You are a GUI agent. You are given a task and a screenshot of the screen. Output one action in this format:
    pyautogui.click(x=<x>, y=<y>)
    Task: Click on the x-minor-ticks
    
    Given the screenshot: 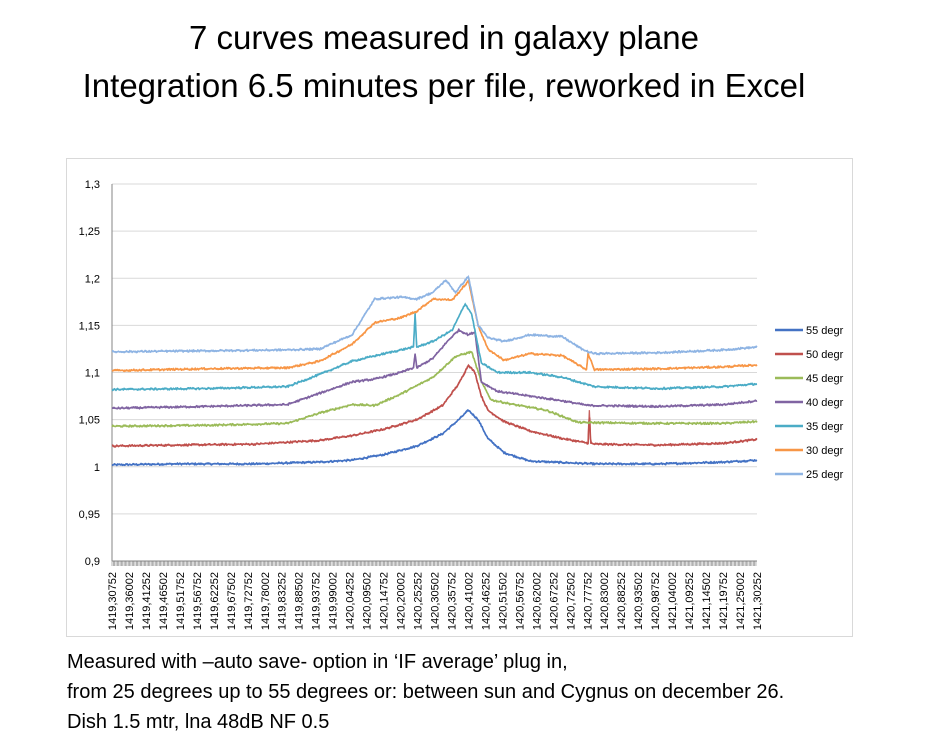 What is the action you would take?
    pyautogui.click(x=434, y=563)
    